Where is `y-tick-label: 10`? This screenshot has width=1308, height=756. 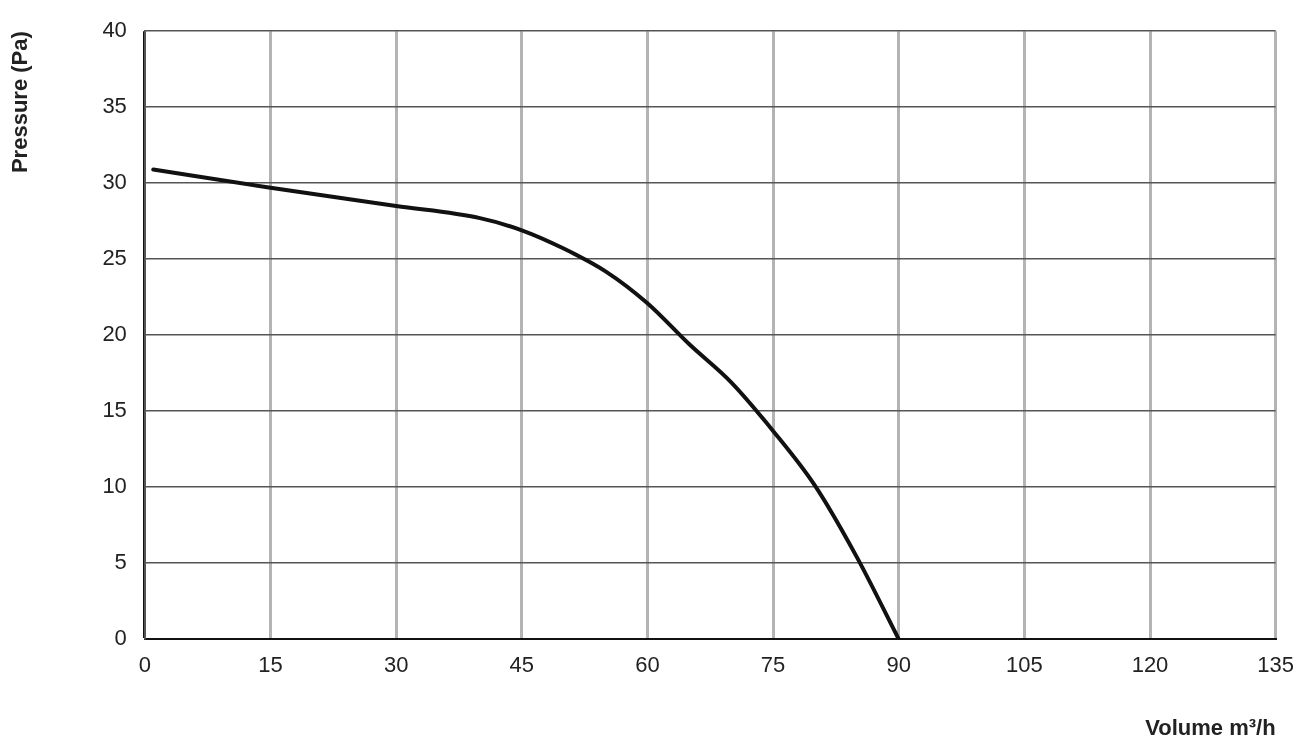
y-tick-label: 10 is located at coordinates (114, 486).